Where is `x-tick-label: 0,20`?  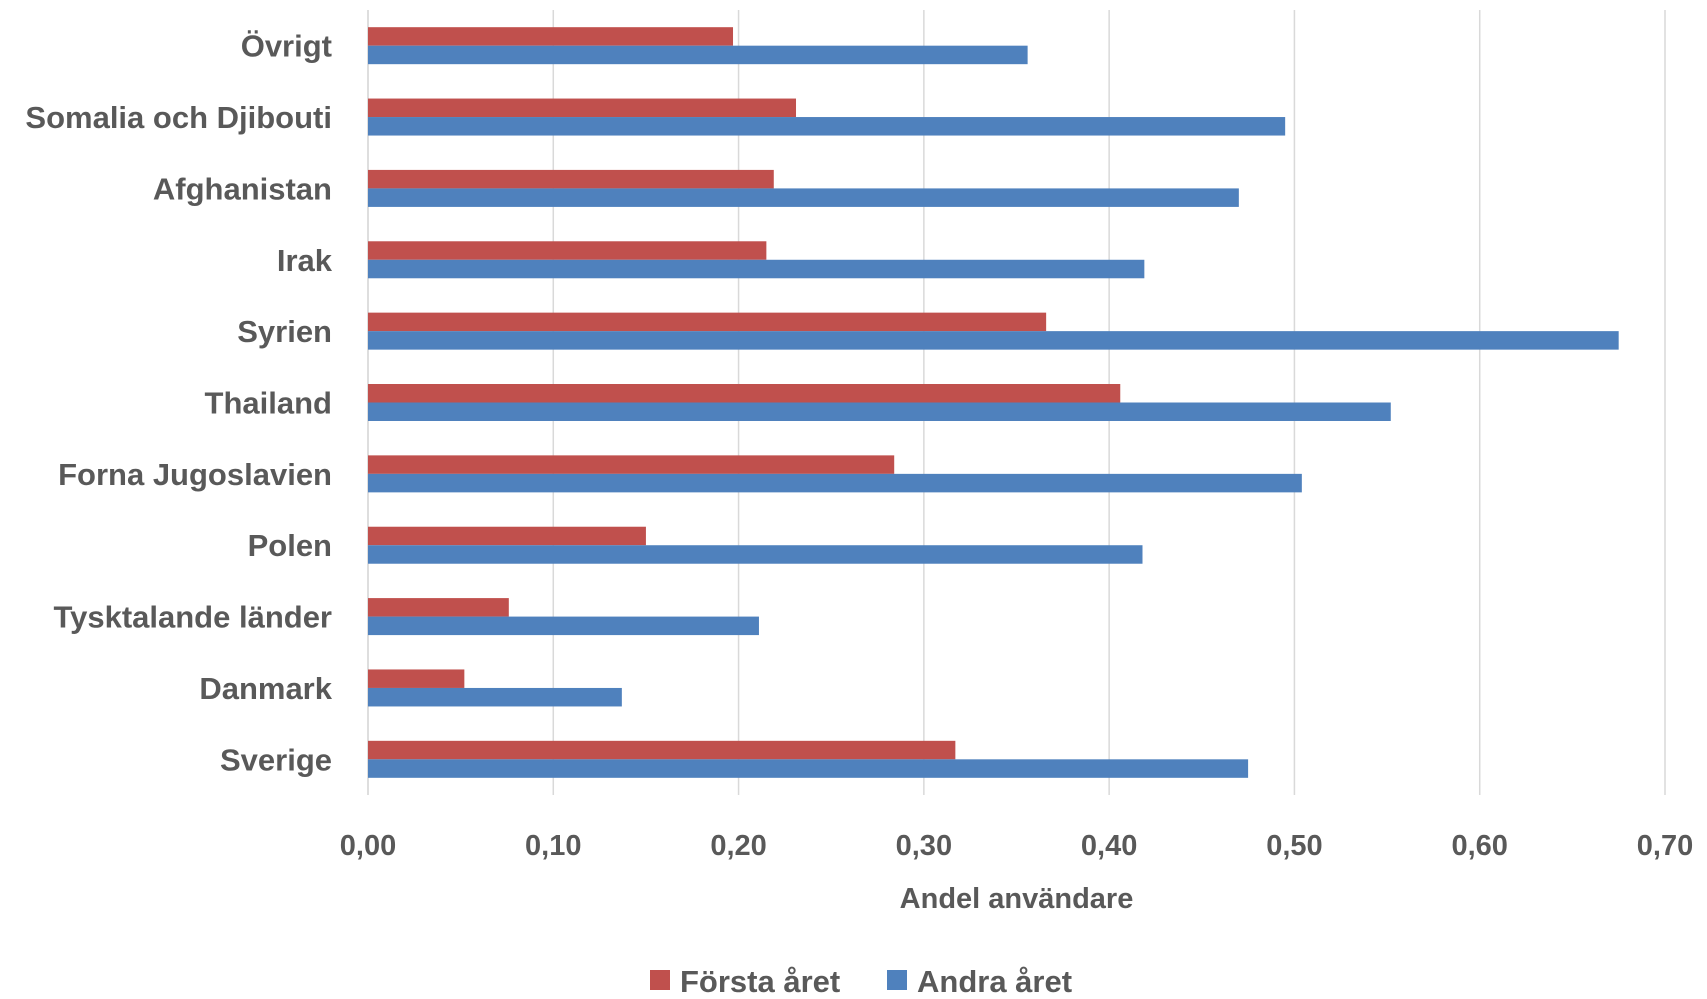 x-tick-label: 0,20 is located at coordinates (738, 846).